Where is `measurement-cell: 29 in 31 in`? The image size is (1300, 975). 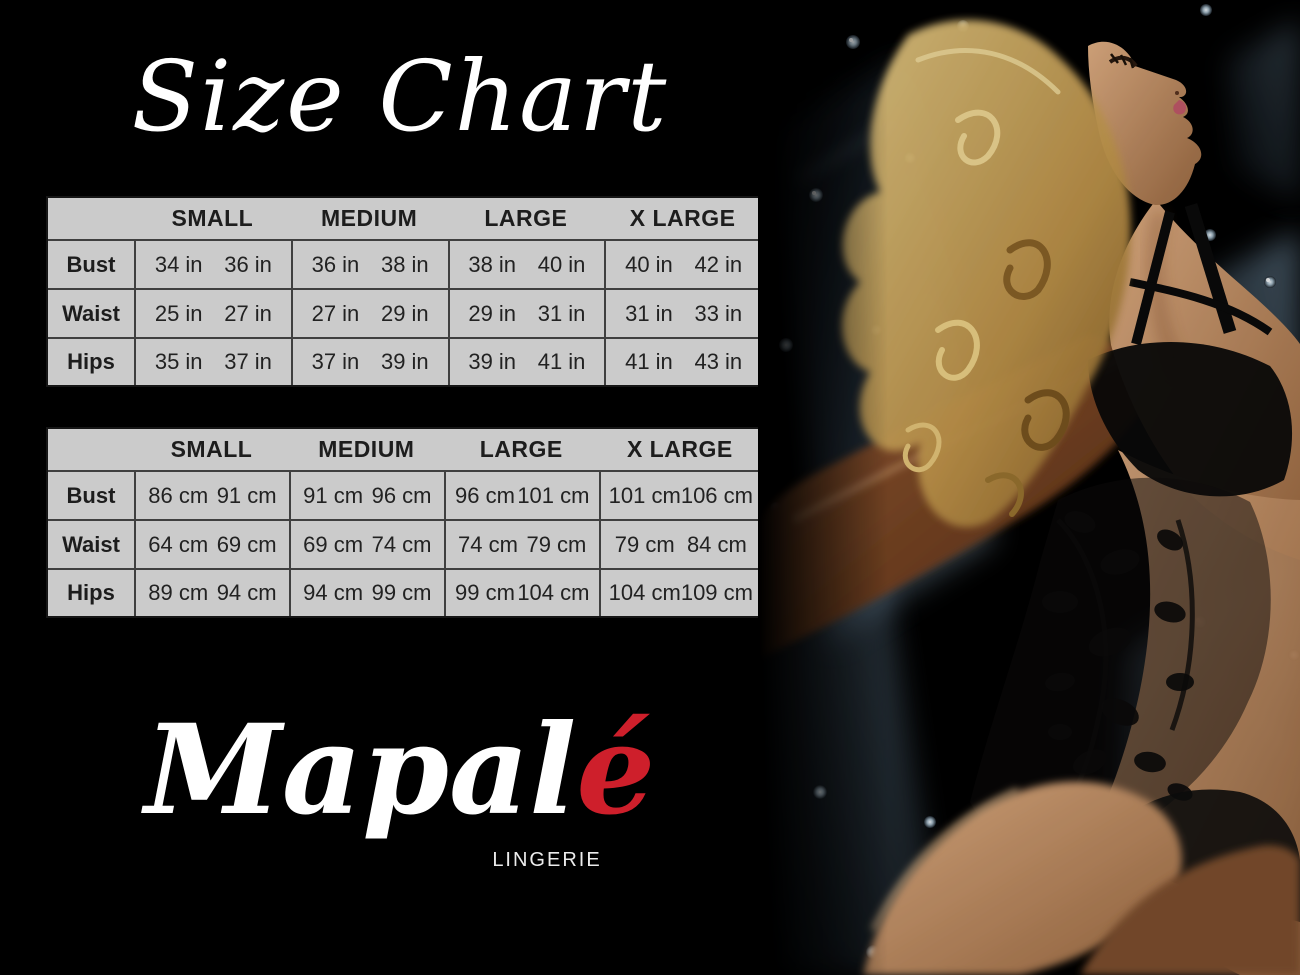 measurement-cell: 29 in 31 in is located at coordinates (526, 312).